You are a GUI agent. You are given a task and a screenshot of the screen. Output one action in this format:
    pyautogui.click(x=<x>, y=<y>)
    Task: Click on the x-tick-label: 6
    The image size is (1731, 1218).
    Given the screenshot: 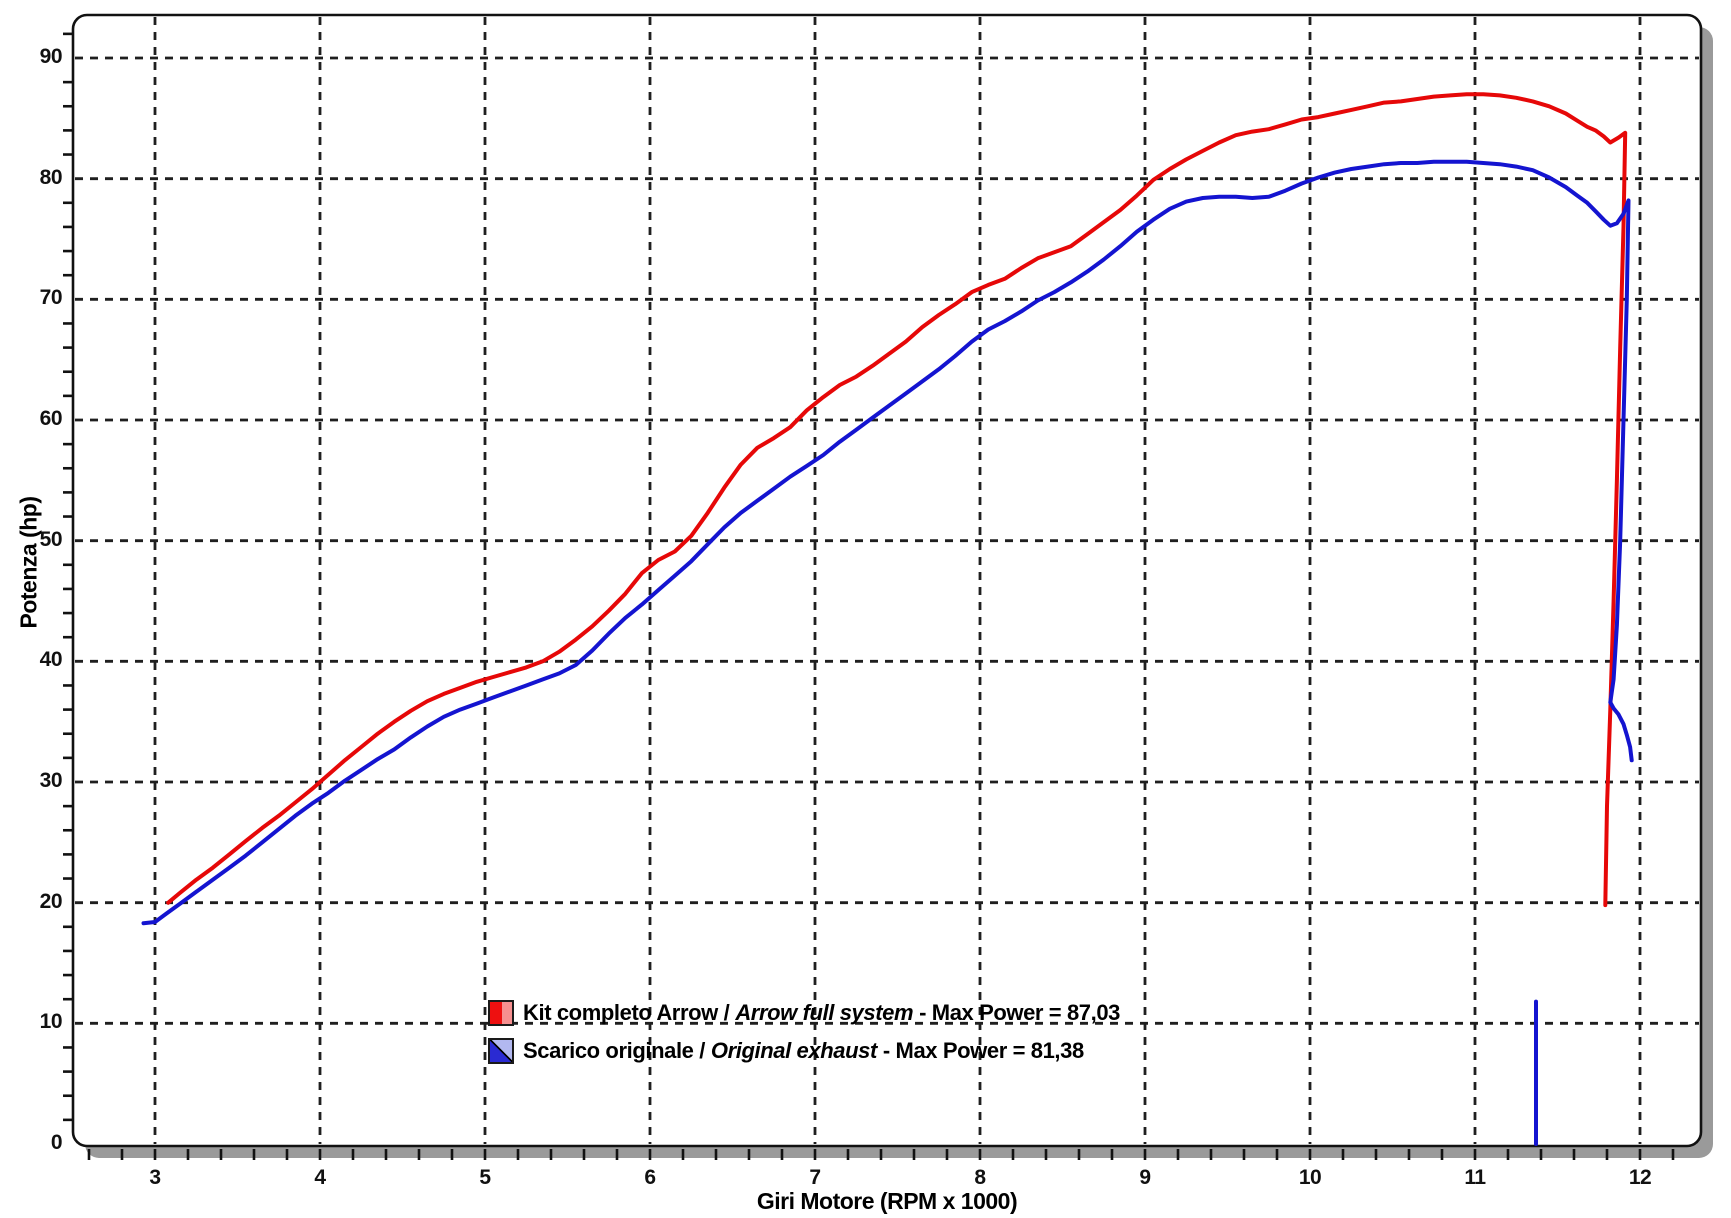 What is the action you would take?
    pyautogui.click(x=650, y=1177)
    